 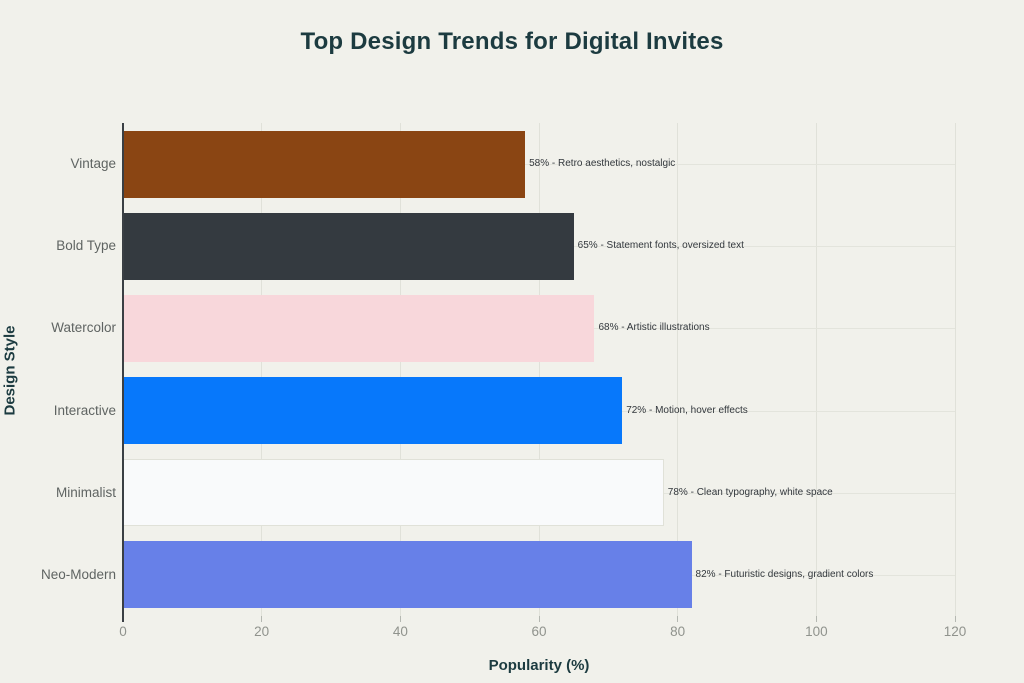 What do you see at coordinates (539, 665) in the screenshot?
I see `x-axis-title: Popularity (%)` at bounding box center [539, 665].